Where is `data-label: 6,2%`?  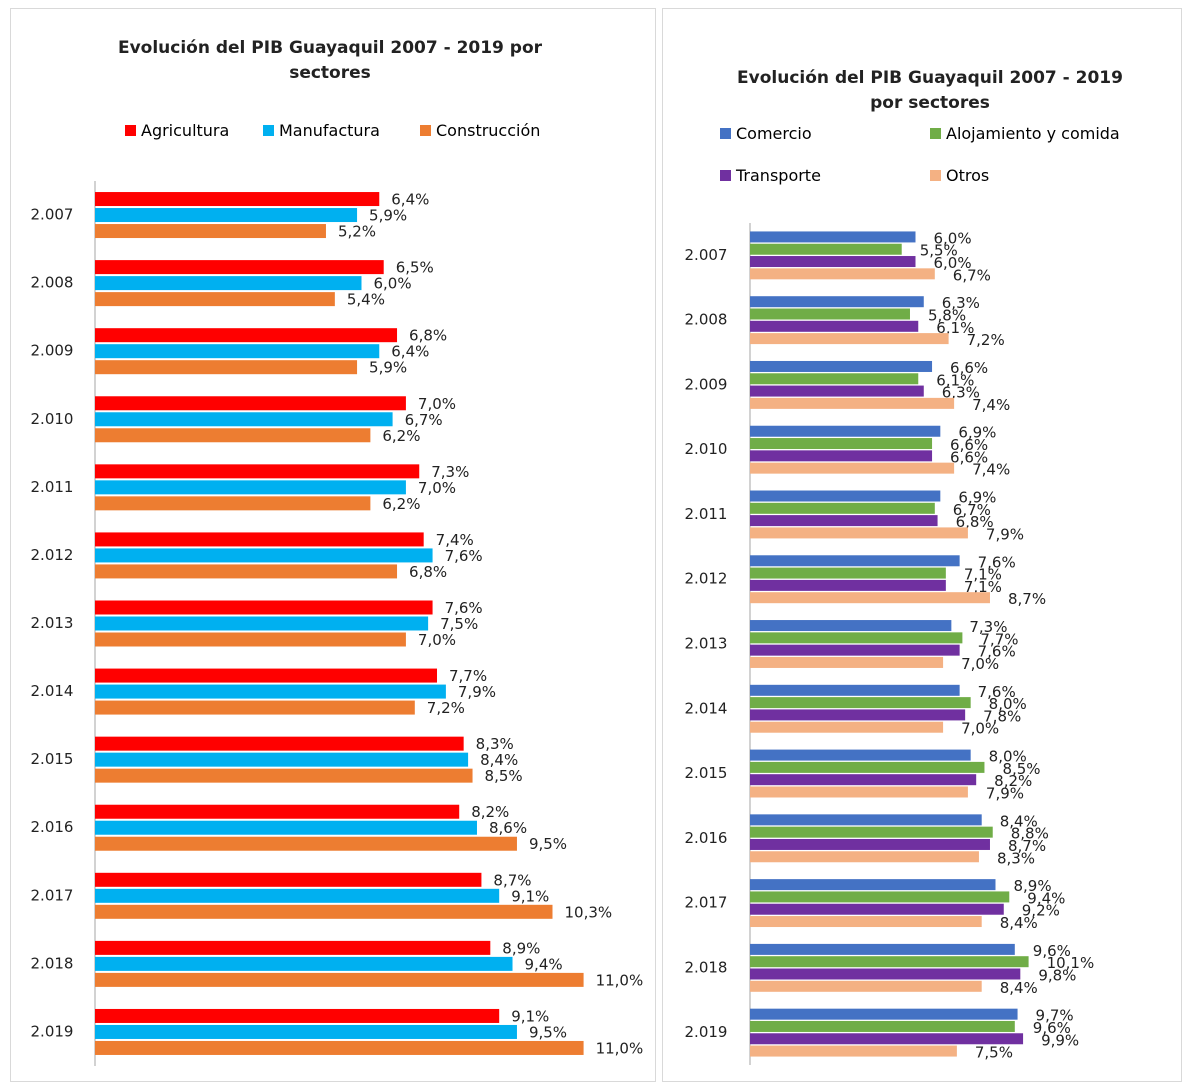
data-label: 6,2% is located at coordinates (401, 436).